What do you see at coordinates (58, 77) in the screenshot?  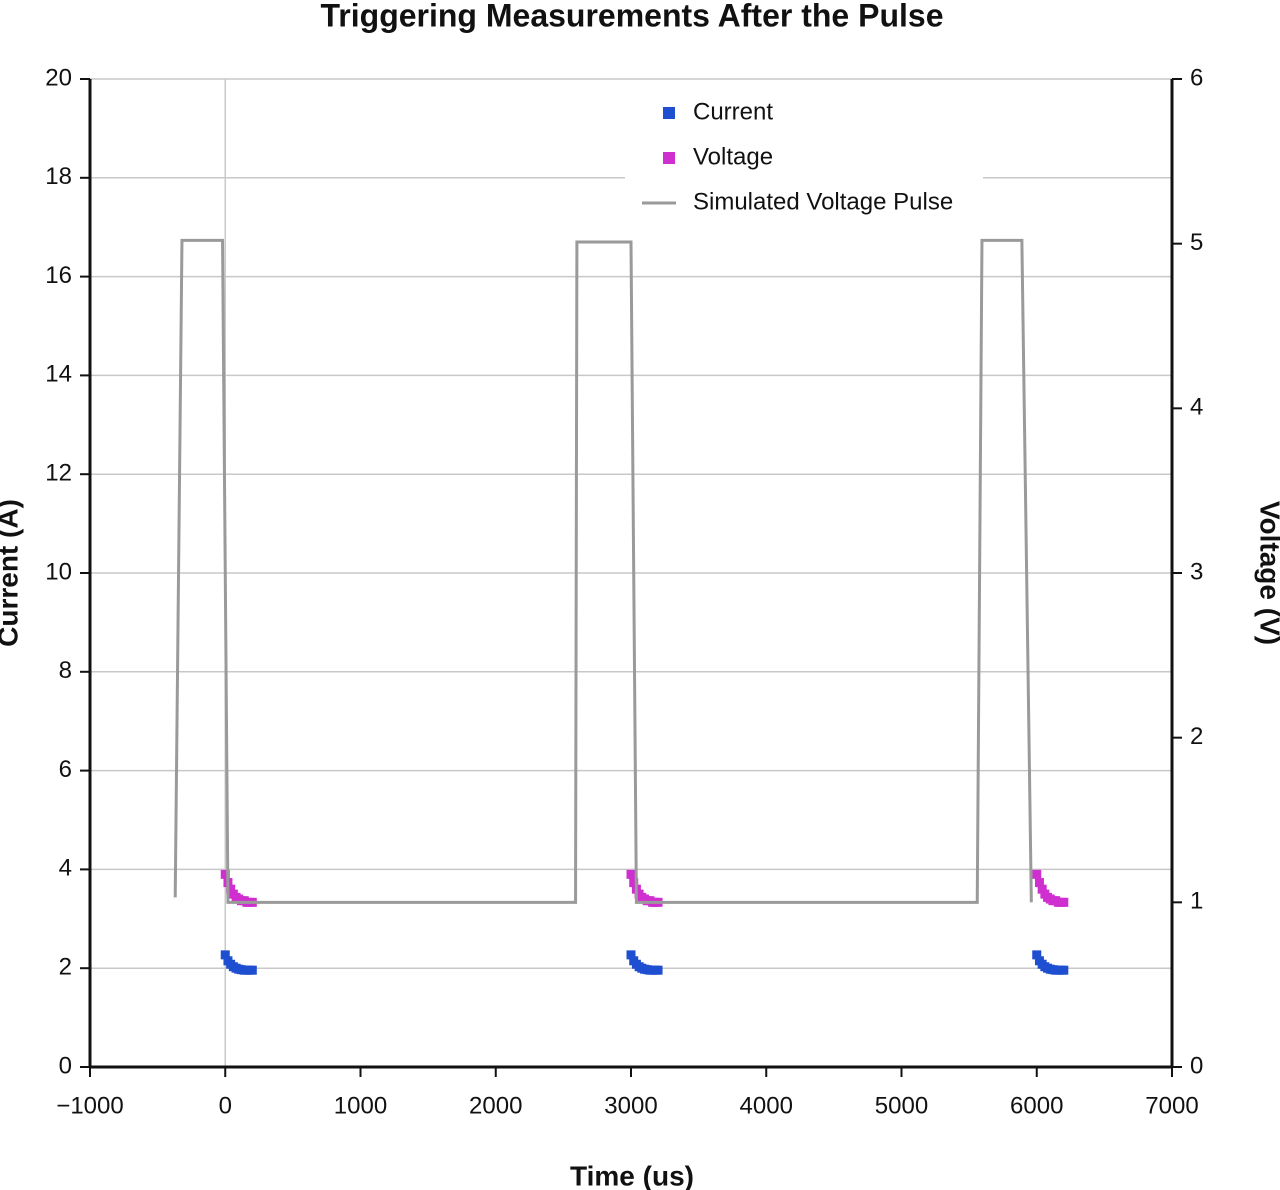 I see `y-tick-label: 20` at bounding box center [58, 77].